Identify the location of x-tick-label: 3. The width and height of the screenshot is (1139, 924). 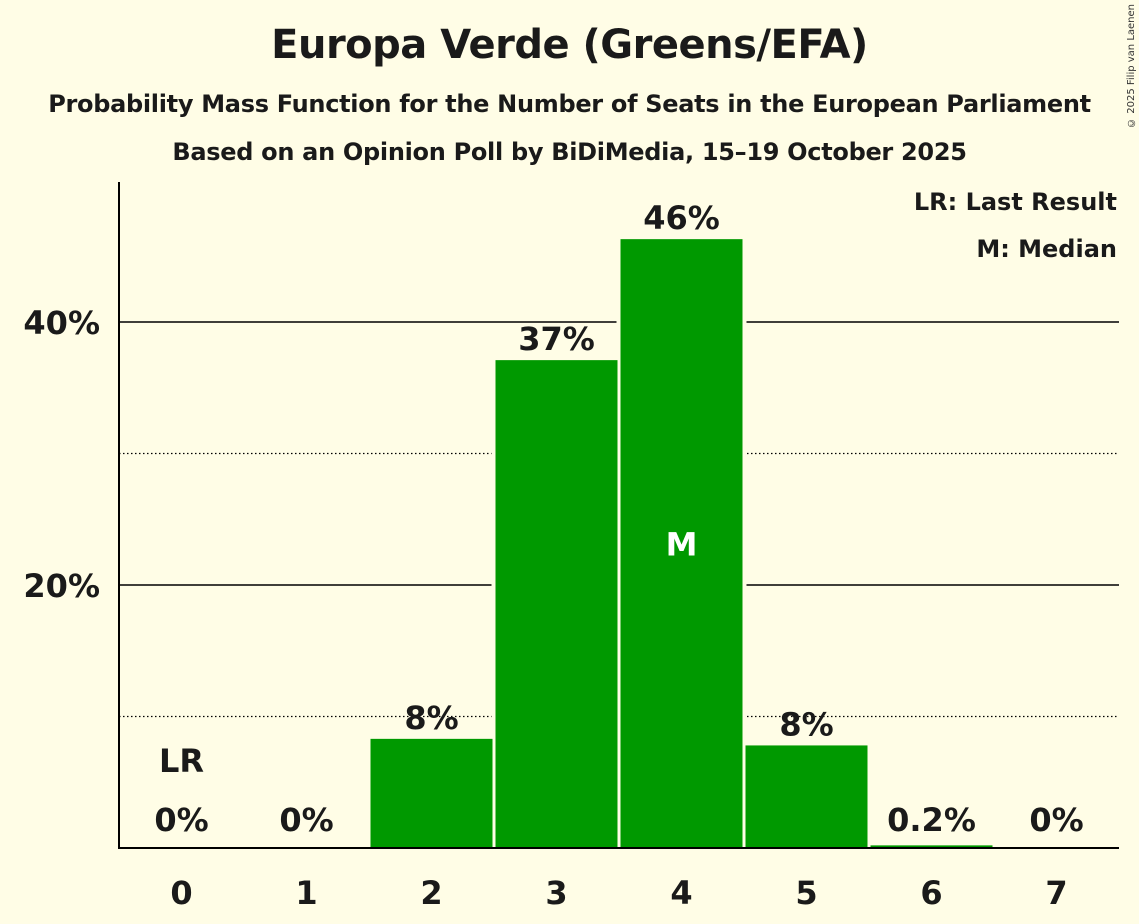
(556, 893).